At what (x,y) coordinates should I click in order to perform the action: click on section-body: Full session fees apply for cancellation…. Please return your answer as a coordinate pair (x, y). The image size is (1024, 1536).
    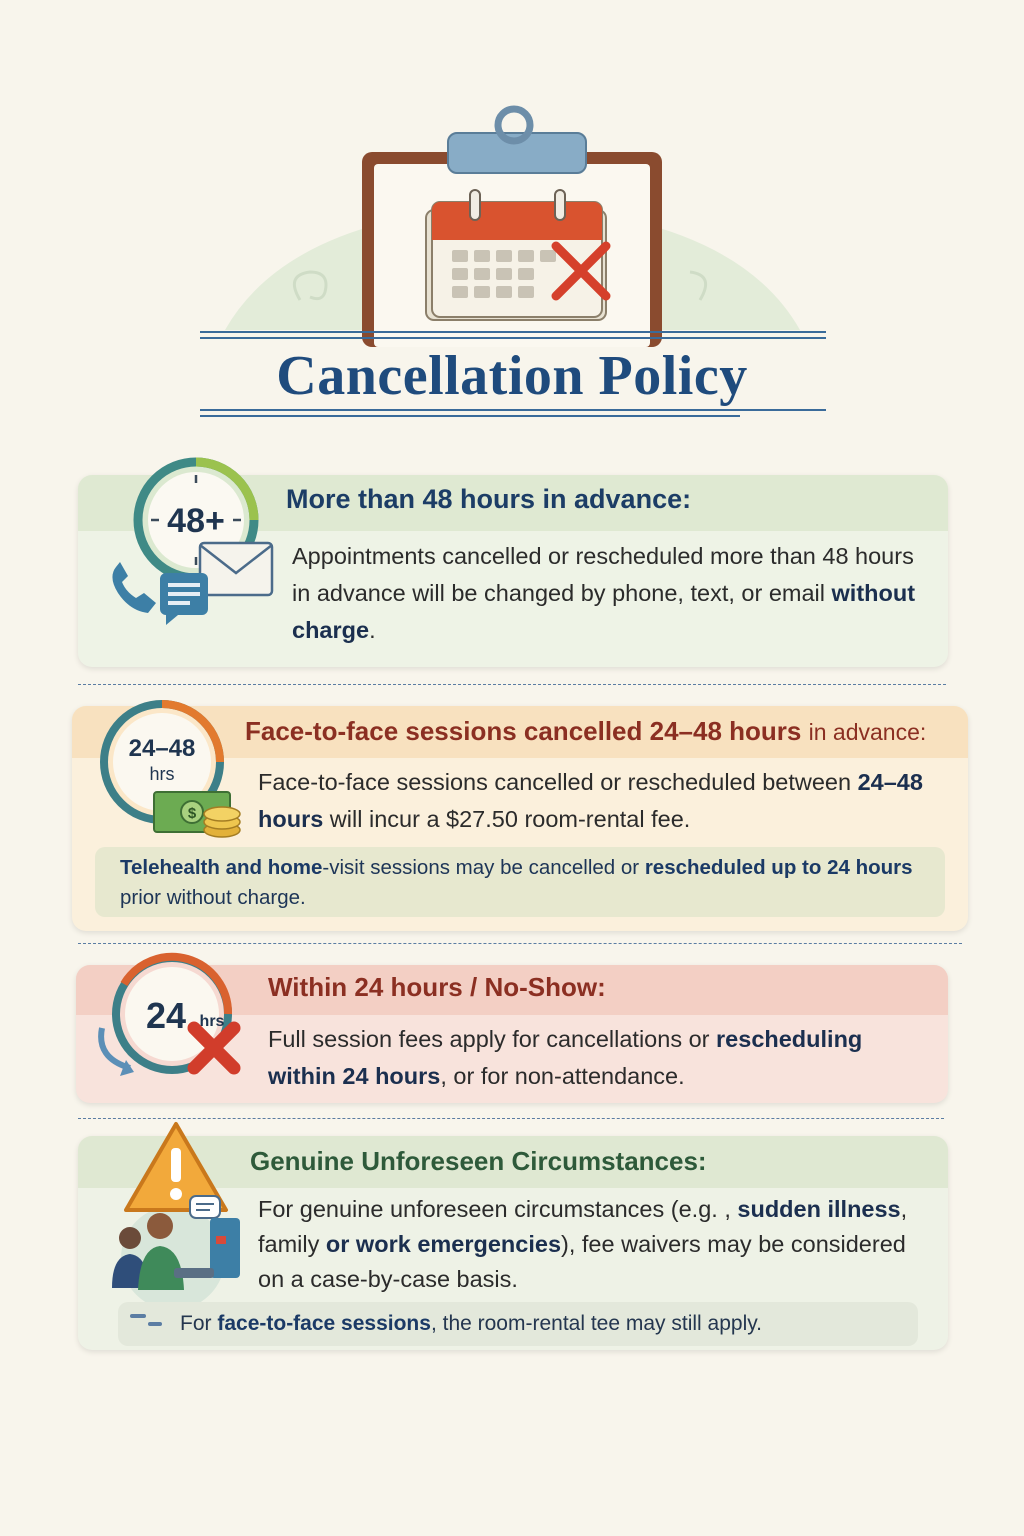
    Looking at the image, I should click on (565, 1057).